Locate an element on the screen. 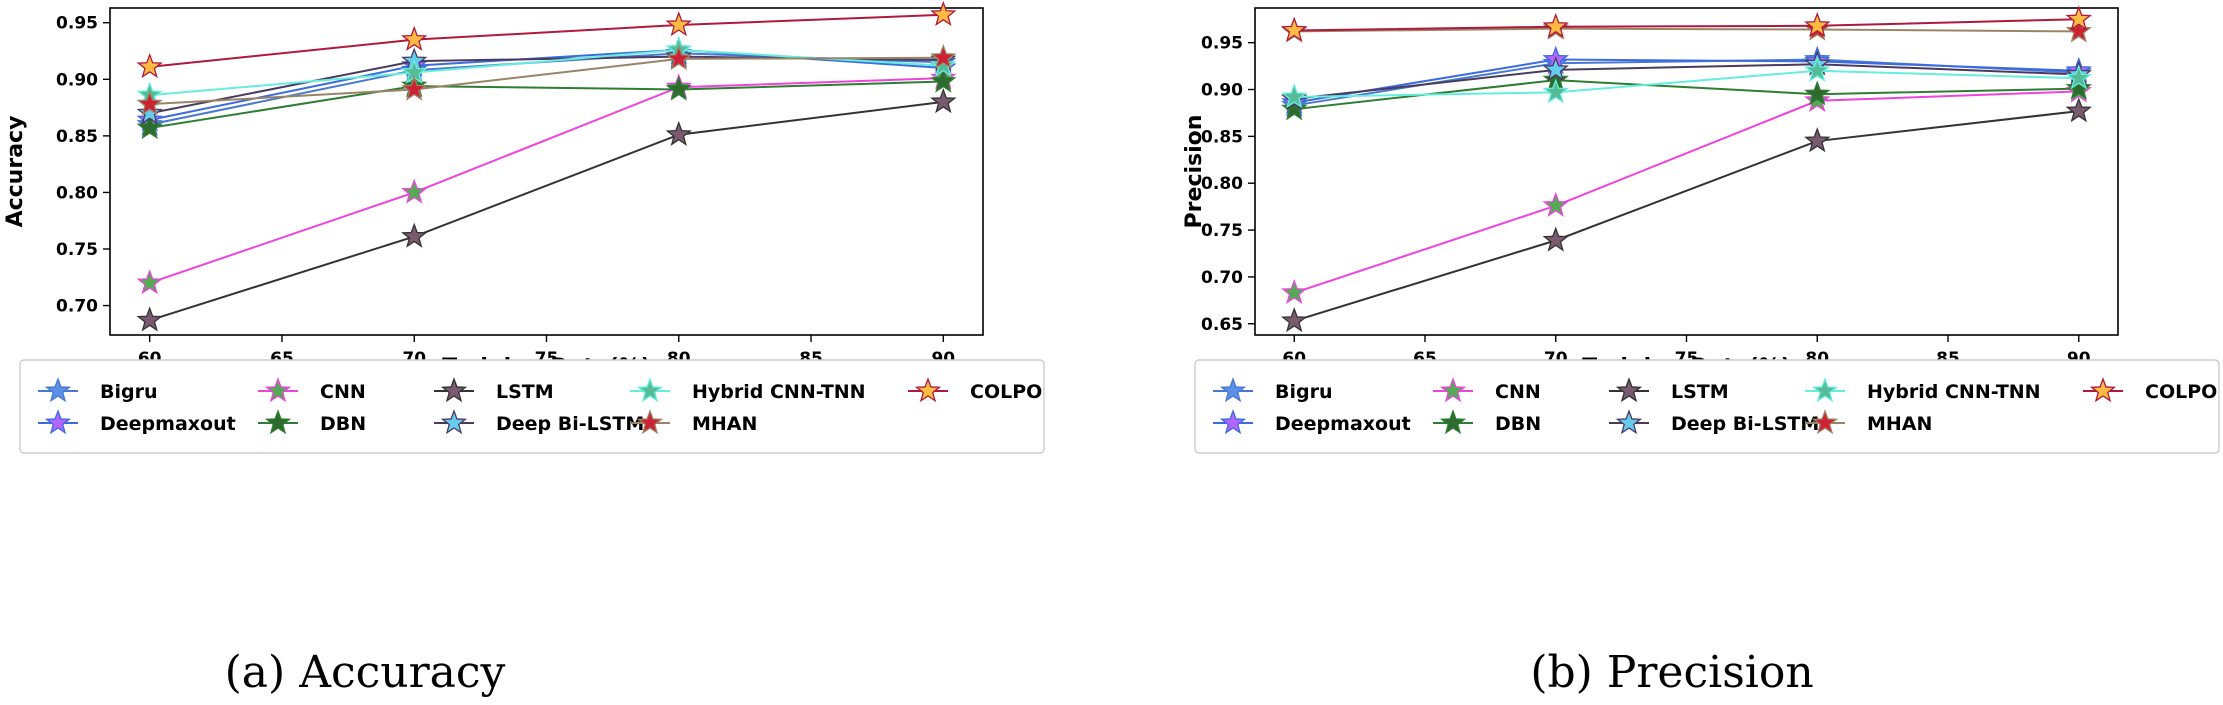 The height and width of the screenshot is (705, 2223). series-dbn is located at coordinates (546, 103).